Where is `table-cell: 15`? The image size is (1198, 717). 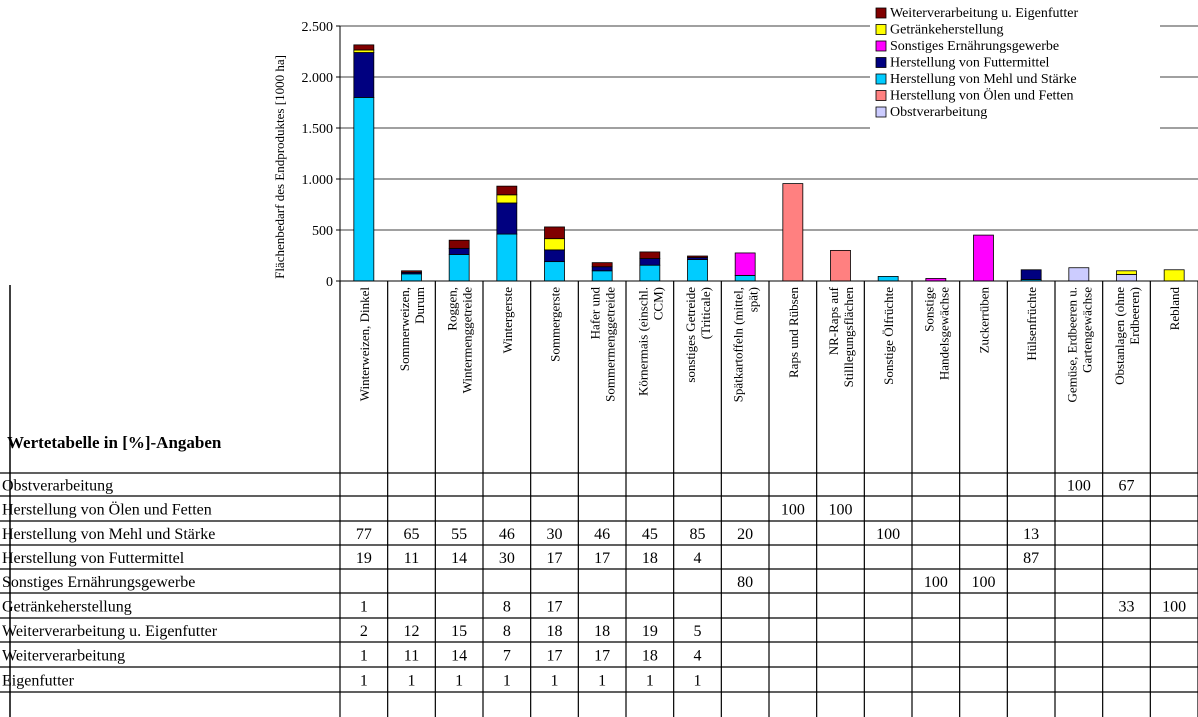 table-cell: 15 is located at coordinates (459, 631).